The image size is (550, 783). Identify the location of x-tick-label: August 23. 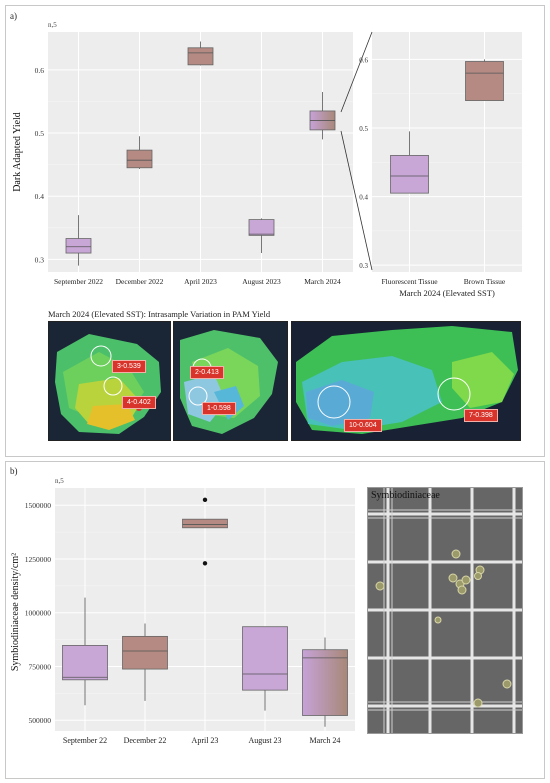
(264, 740).